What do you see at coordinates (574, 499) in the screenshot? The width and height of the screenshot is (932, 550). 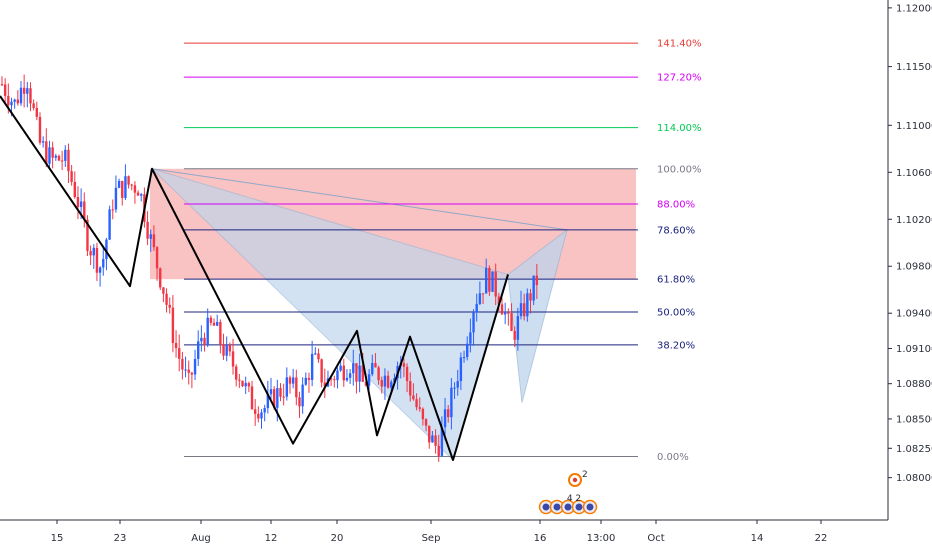 I see `calendar-event-count: 4 2` at bounding box center [574, 499].